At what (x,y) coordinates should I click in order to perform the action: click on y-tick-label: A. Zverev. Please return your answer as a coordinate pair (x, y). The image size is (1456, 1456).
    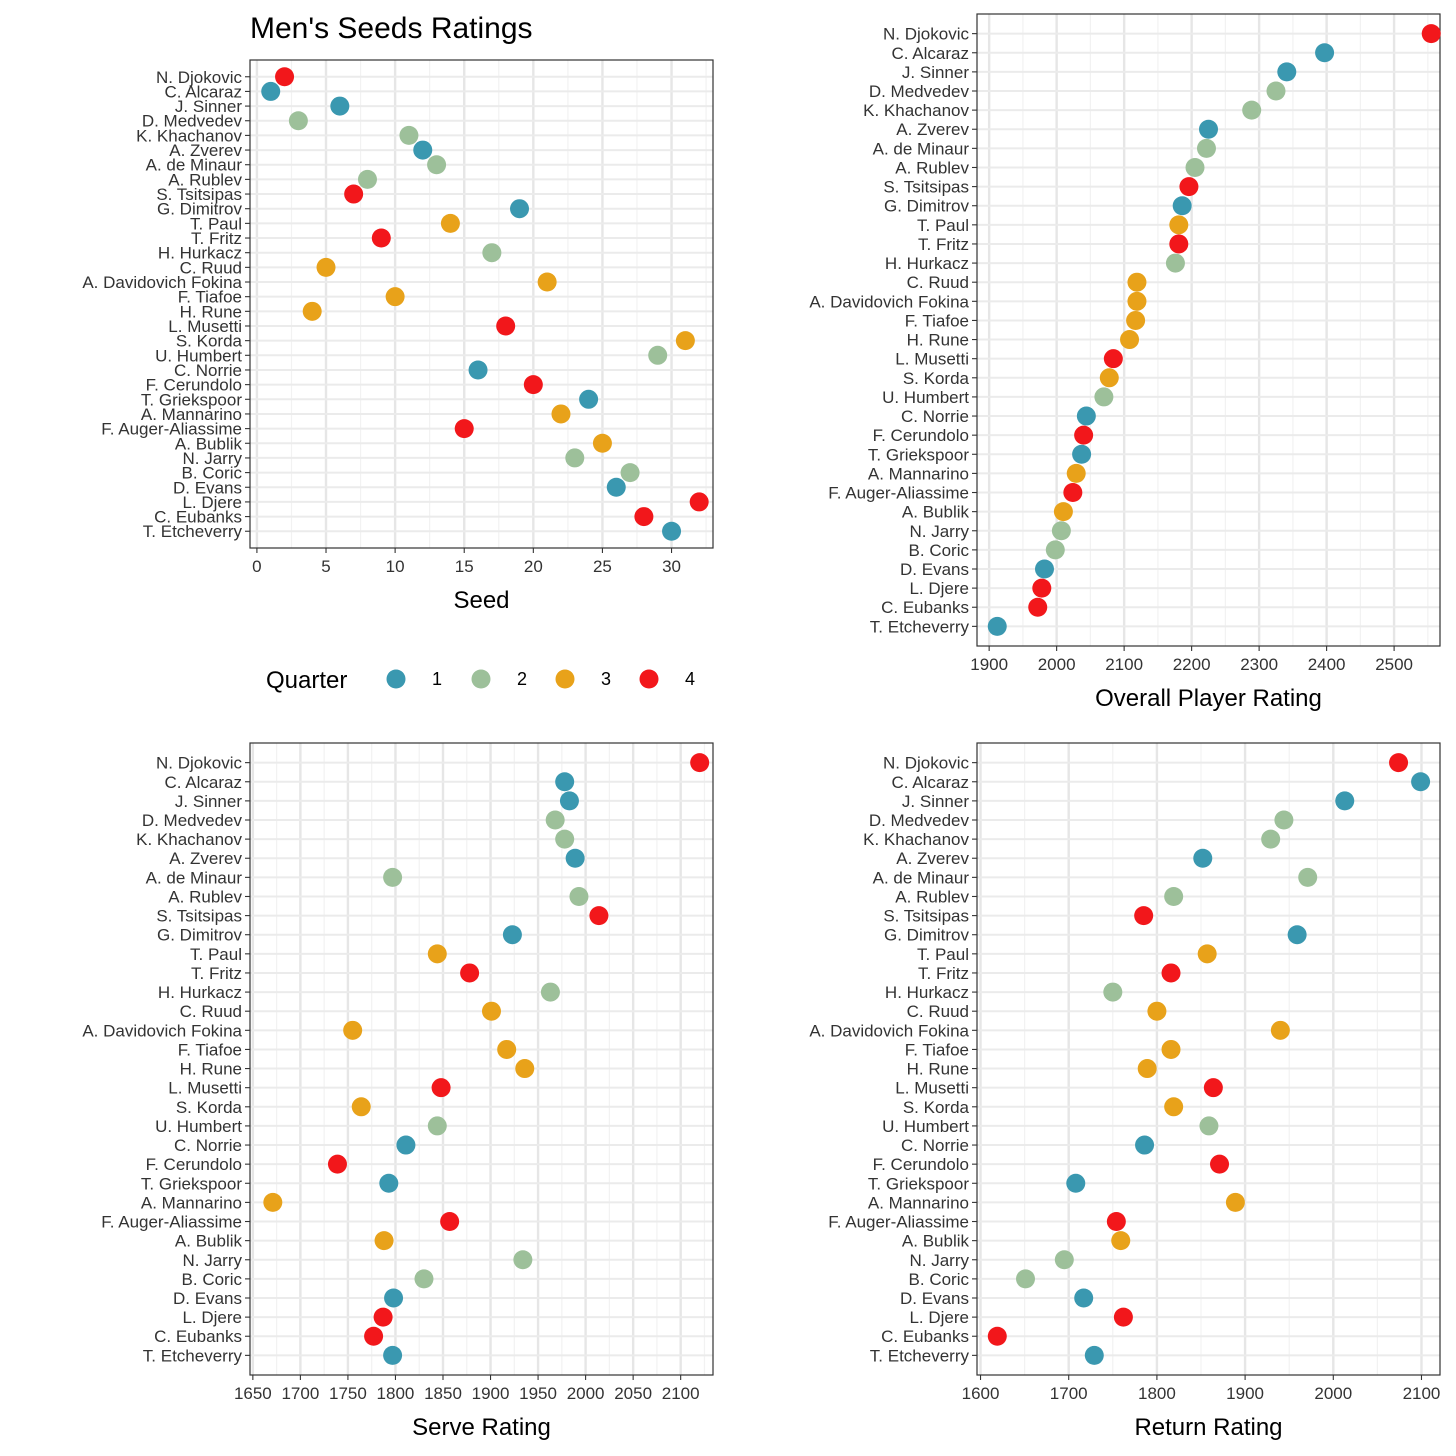
    Looking at the image, I should click on (932, 858).